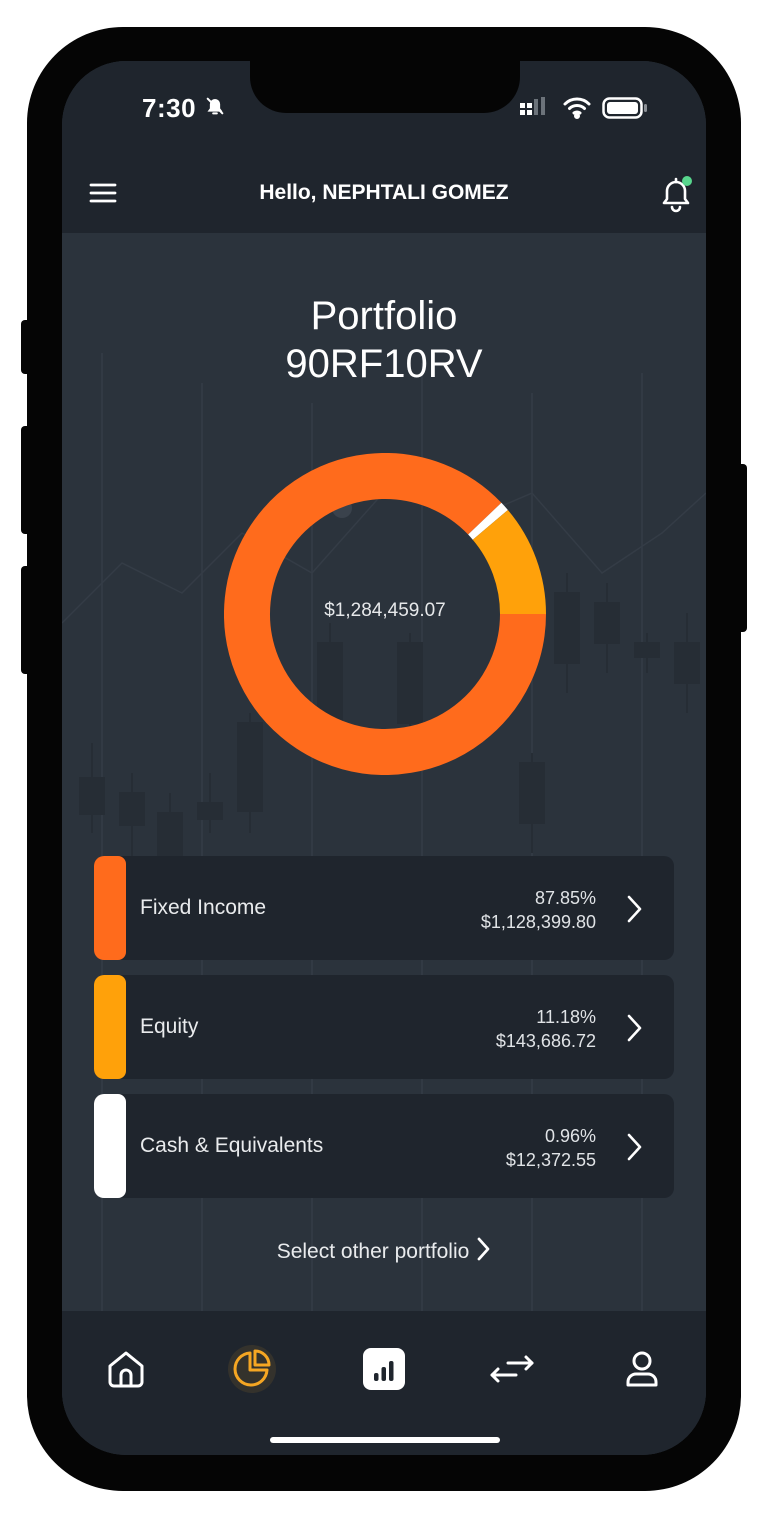 Image resolution: width=768 pixels, height=1518 pixels. I want to click on home-icon, so click(126, 1369).